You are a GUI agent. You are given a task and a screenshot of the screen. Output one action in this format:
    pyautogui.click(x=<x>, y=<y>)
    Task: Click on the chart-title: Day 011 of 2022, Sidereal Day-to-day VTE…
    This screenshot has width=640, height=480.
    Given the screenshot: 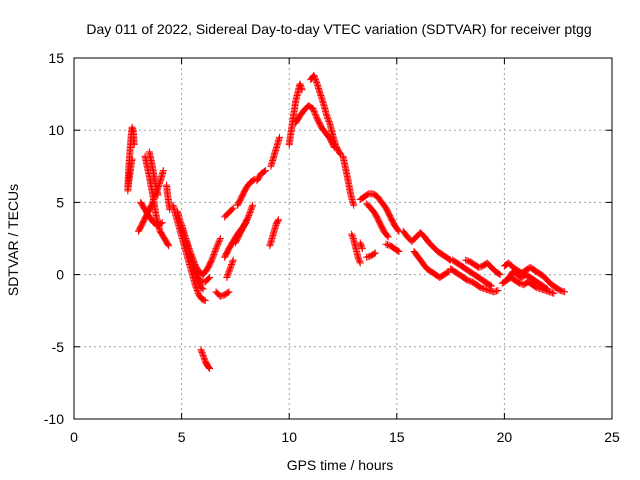 What is the action you would take?
    pyautogui.click(x=338, y=29)
    